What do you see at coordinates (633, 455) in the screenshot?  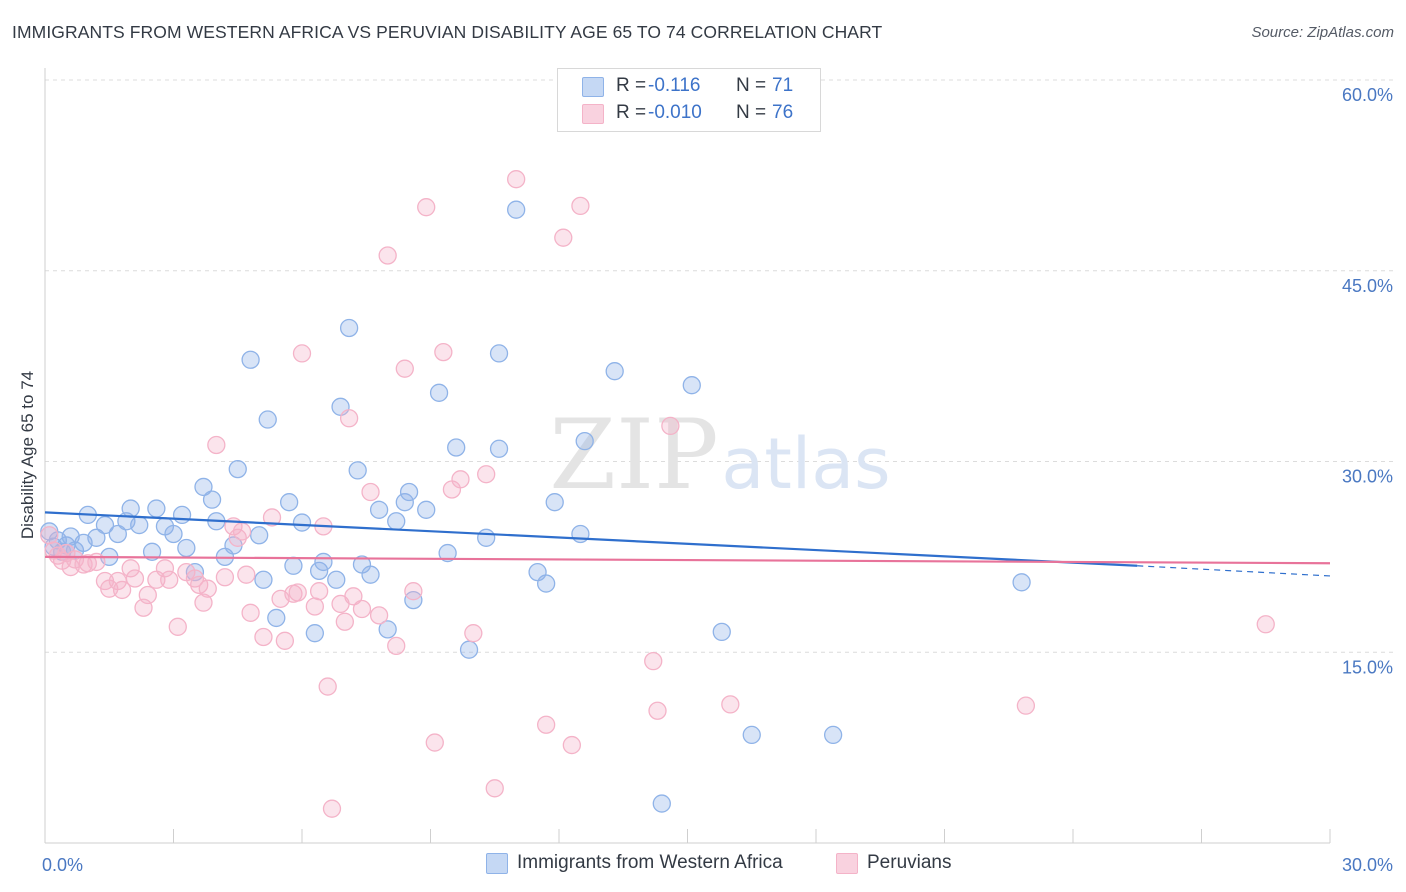 I see `watermark-zip: ZIP` at bounding box center [633, 455].